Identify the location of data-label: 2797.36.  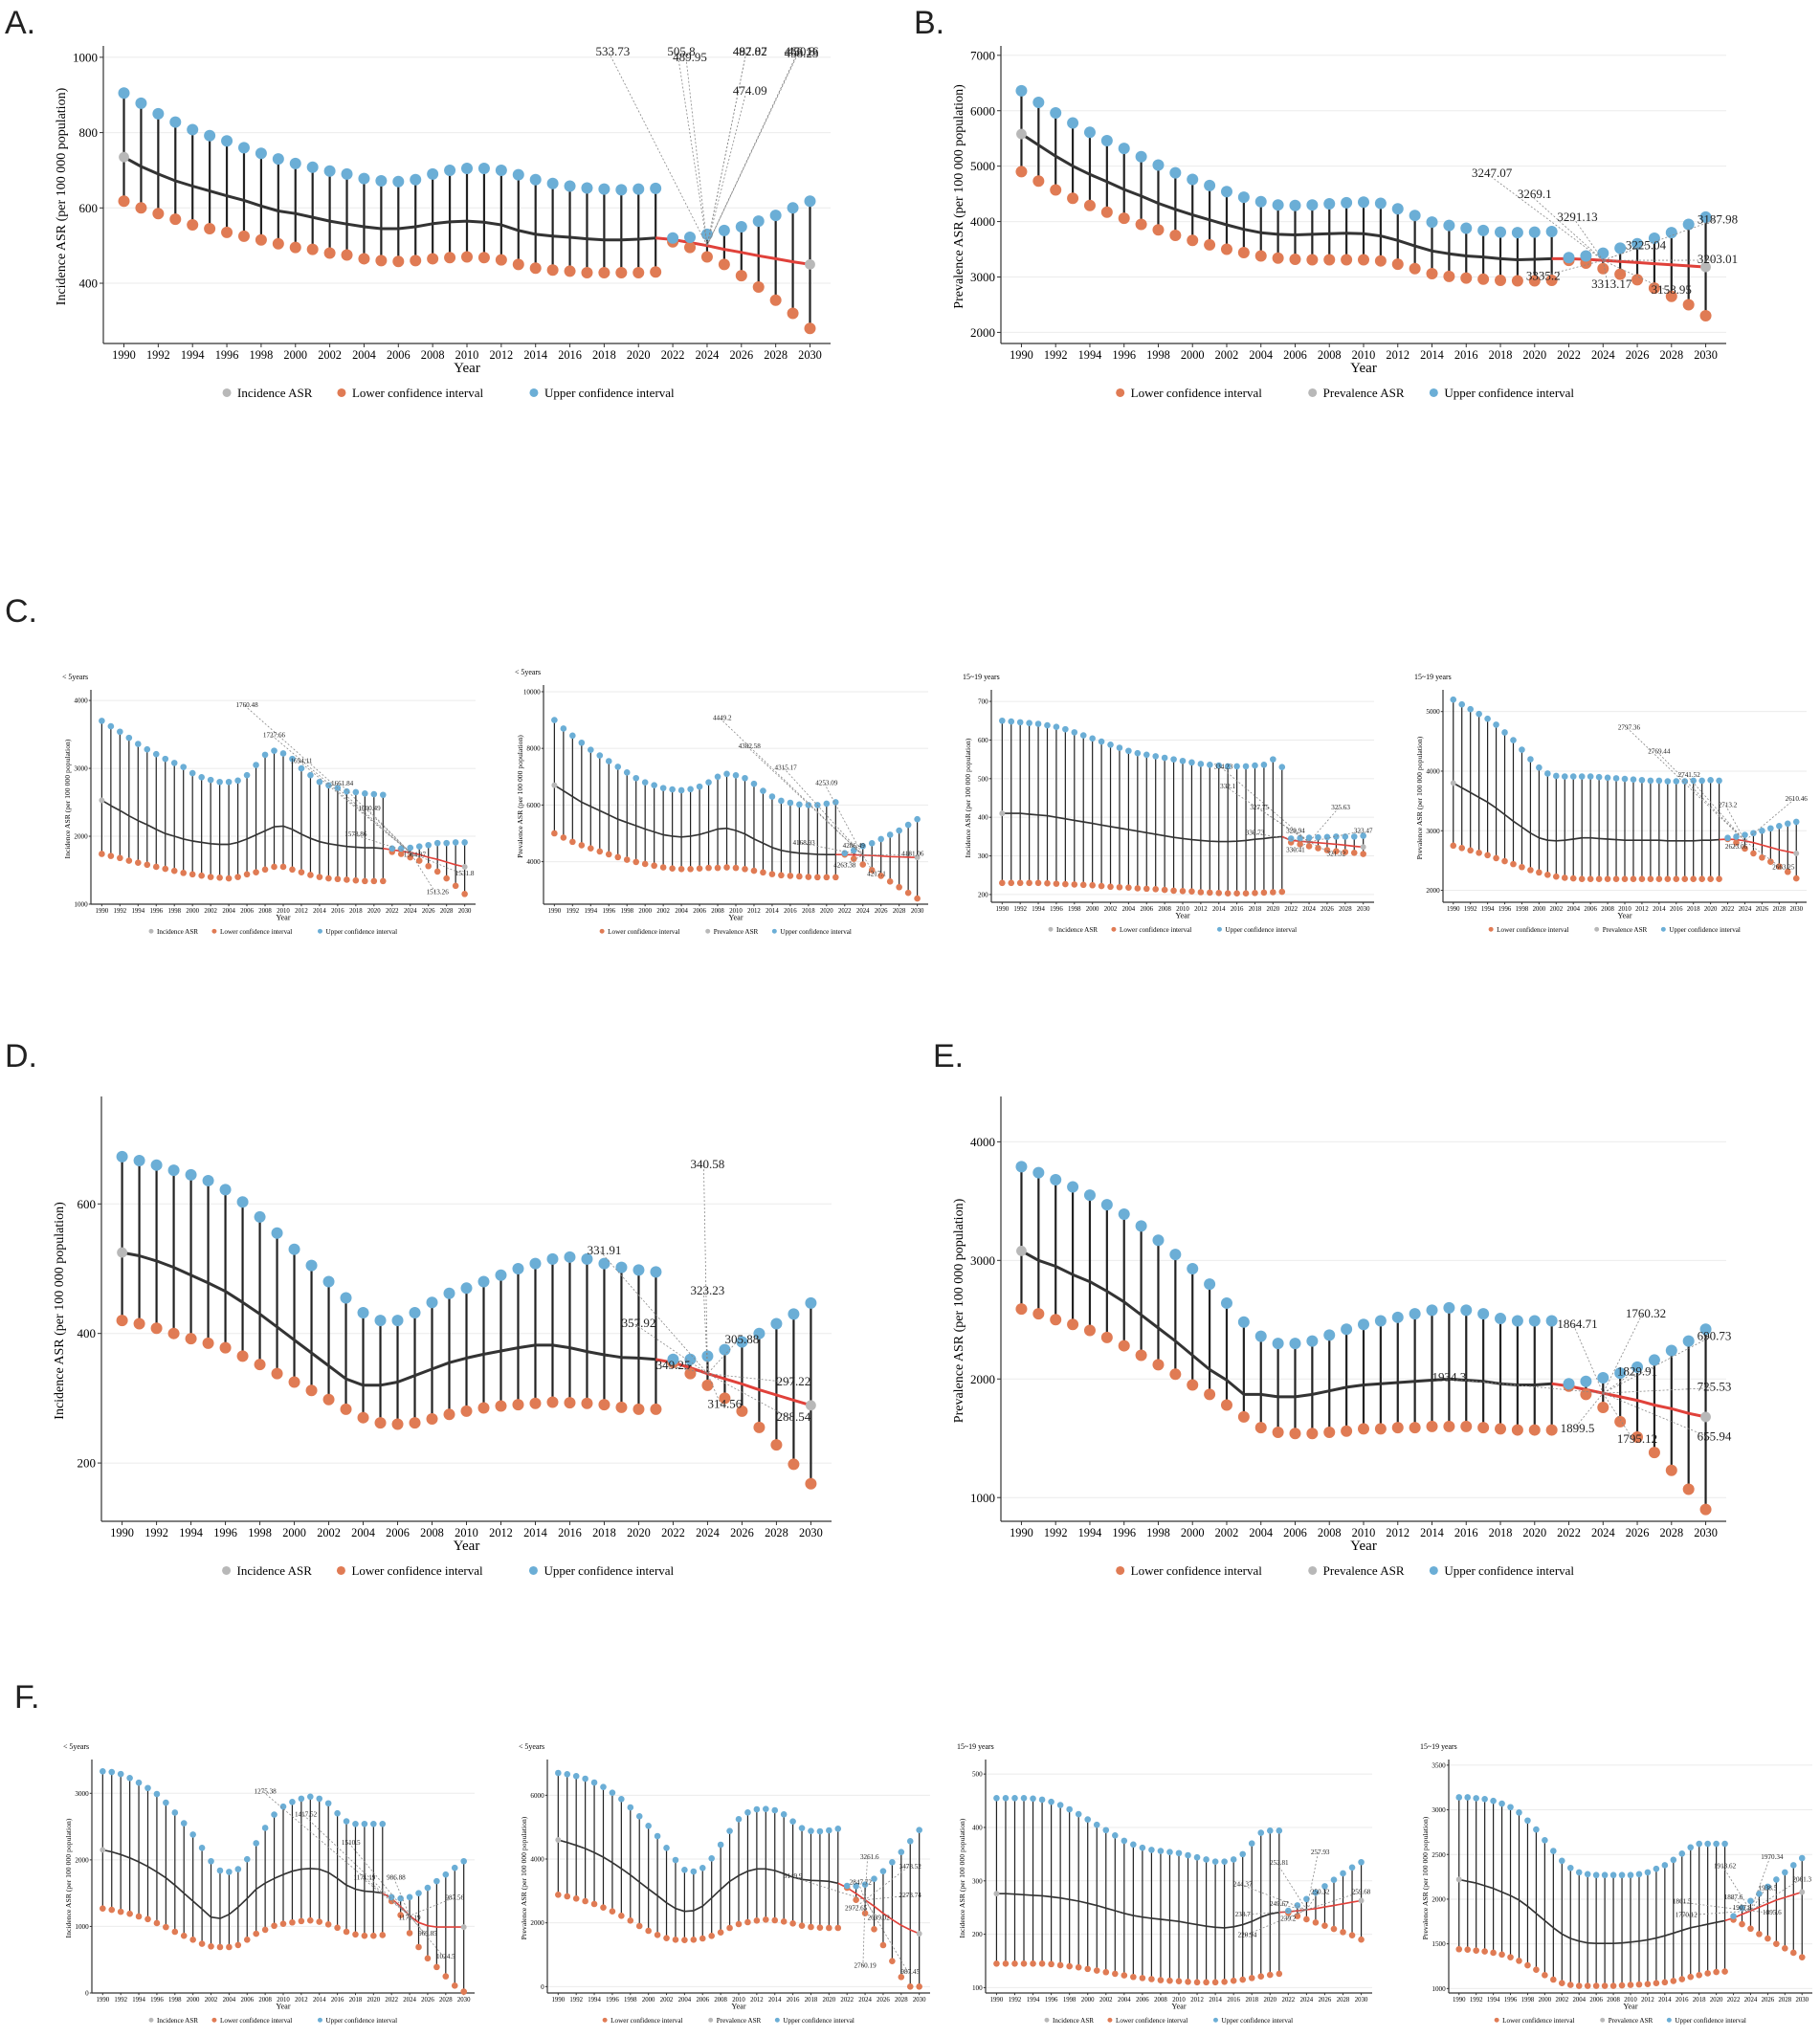
(1630, 727).